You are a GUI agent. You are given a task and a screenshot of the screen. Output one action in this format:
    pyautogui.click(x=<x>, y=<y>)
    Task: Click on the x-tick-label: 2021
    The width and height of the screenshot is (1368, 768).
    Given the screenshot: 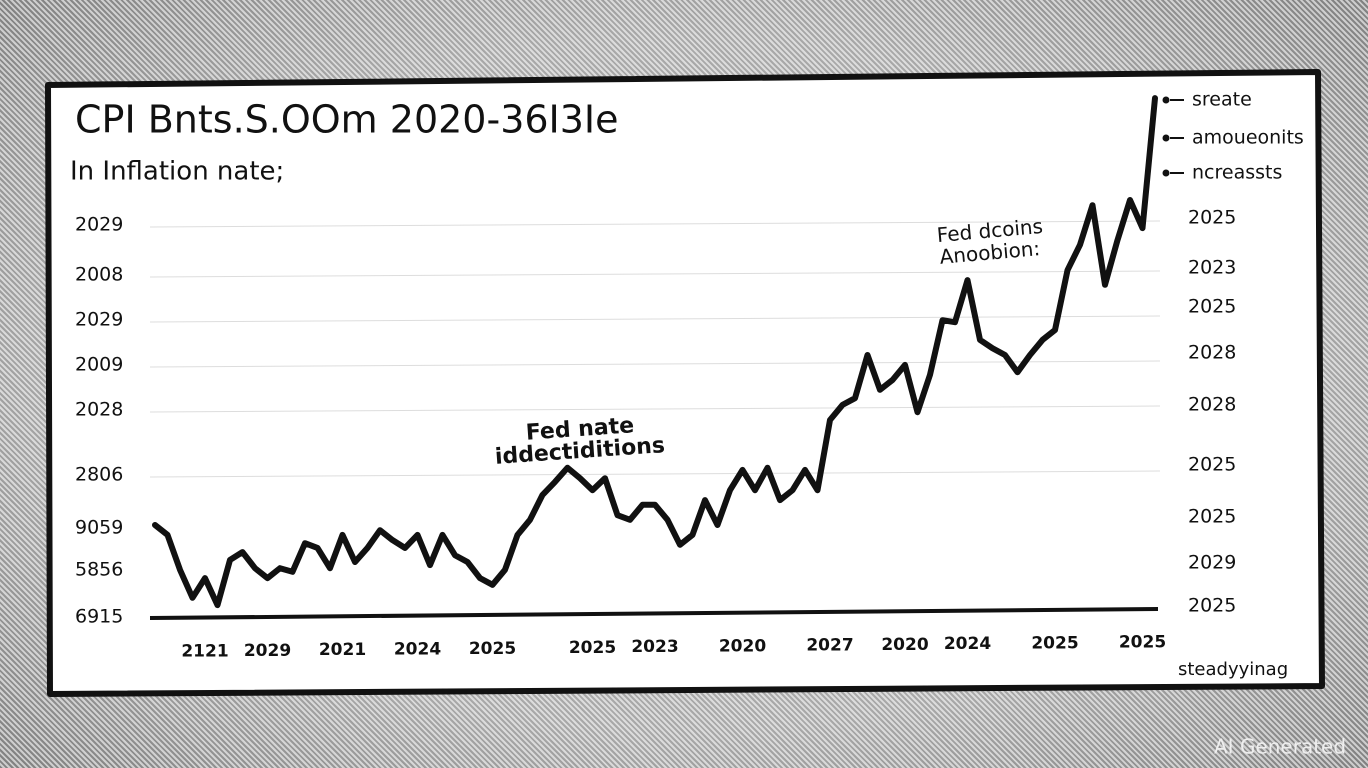 What is the action you would take?
    pyautogui.click(x=342, y=650)
    